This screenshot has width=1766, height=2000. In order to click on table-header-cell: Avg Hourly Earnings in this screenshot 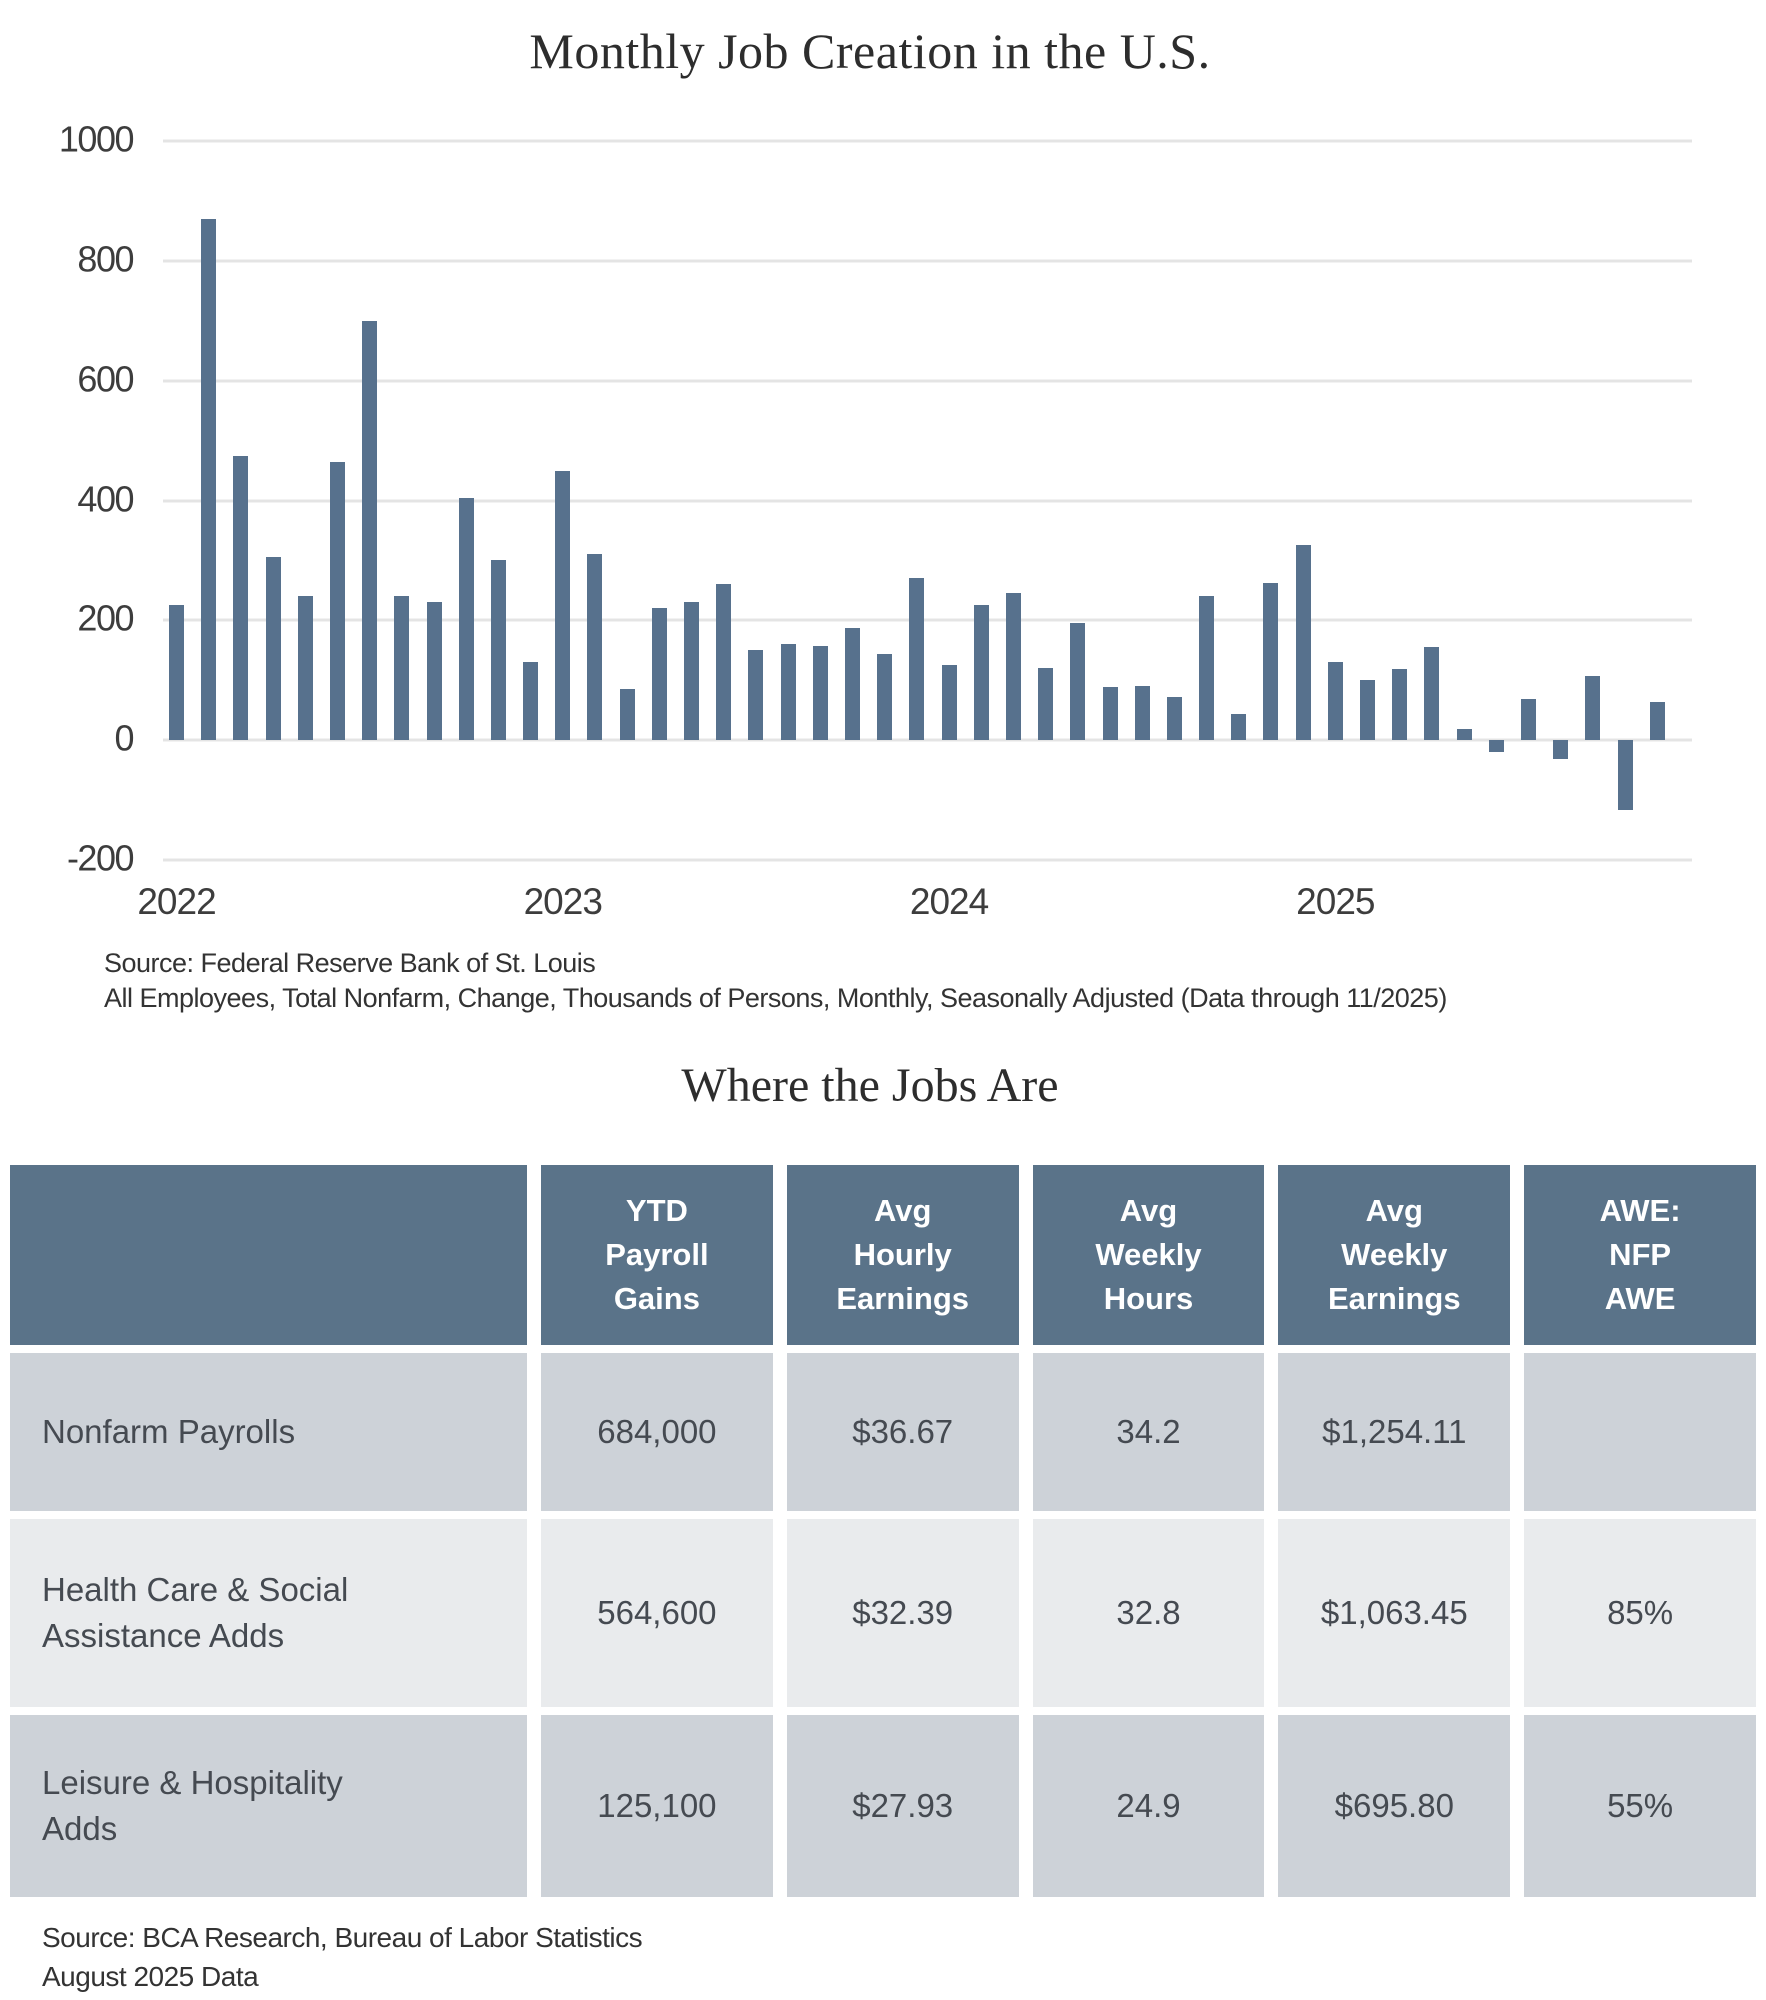, I will do `click(902, 1255)`.